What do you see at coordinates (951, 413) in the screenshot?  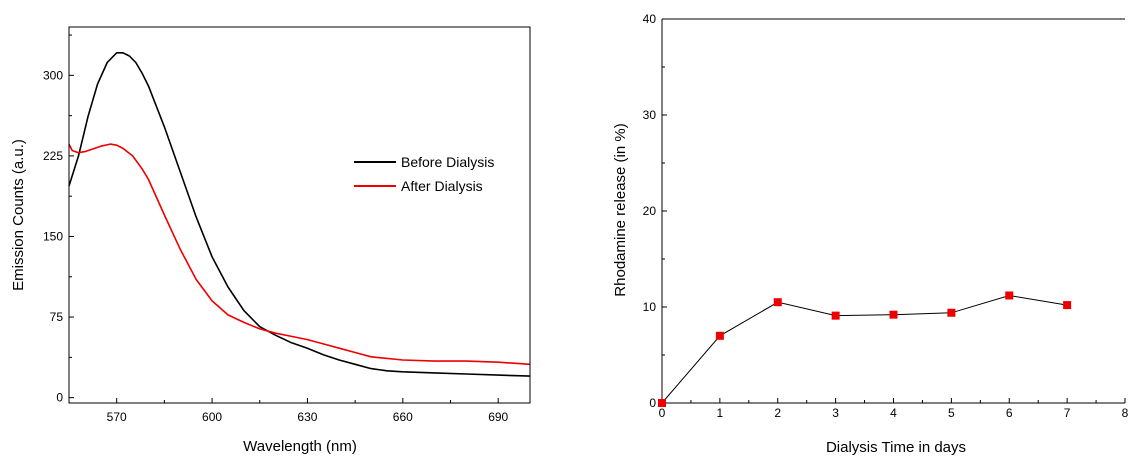 I see `x-tick-label: 5` at bounding box center [951, 413].